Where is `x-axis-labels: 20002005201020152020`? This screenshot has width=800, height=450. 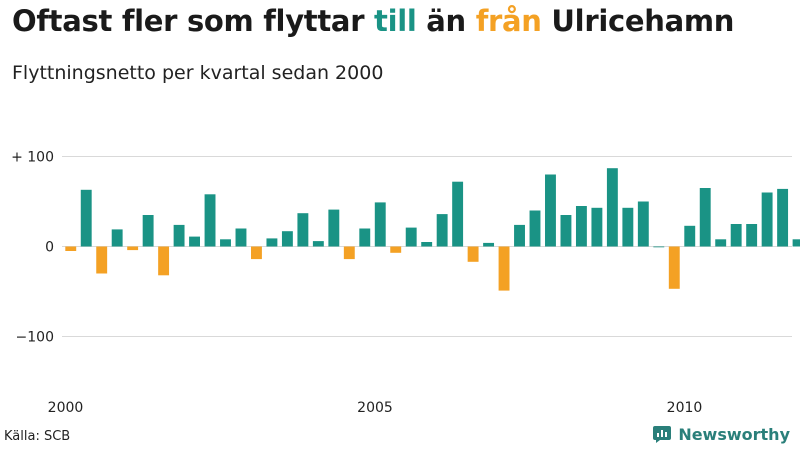
x-axis-labels: 20002005201020152020 is located at coordinates (375, 408).